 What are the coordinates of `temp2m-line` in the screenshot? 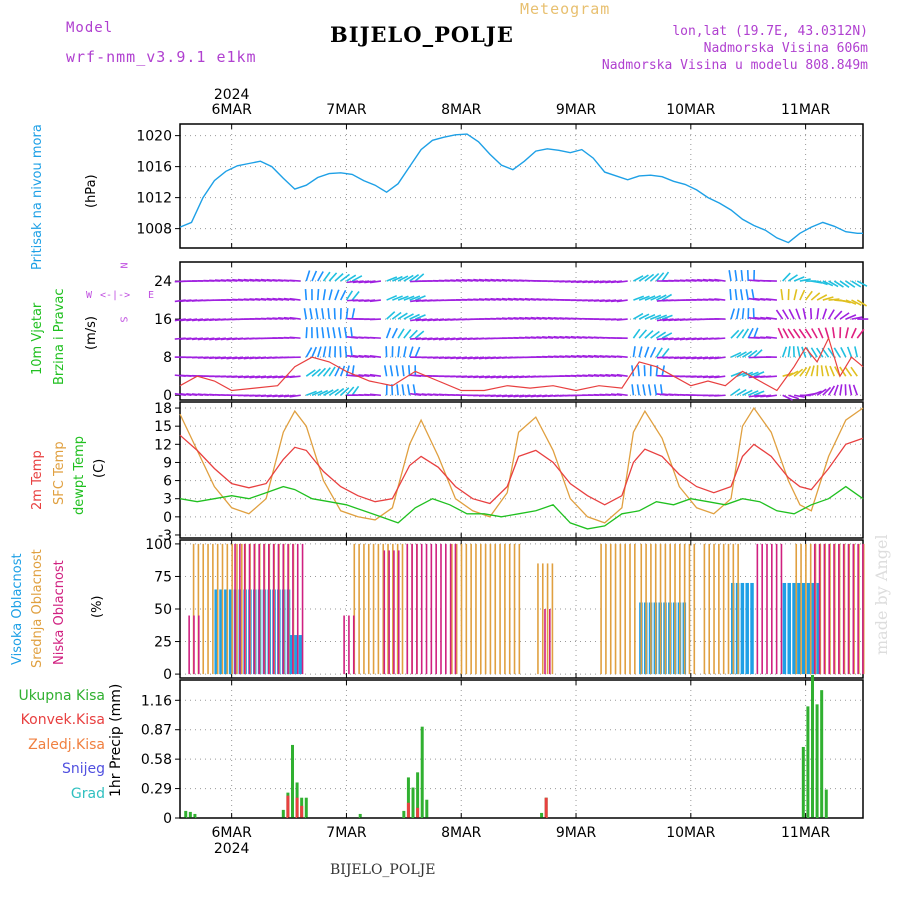 It's located at (521, 470).